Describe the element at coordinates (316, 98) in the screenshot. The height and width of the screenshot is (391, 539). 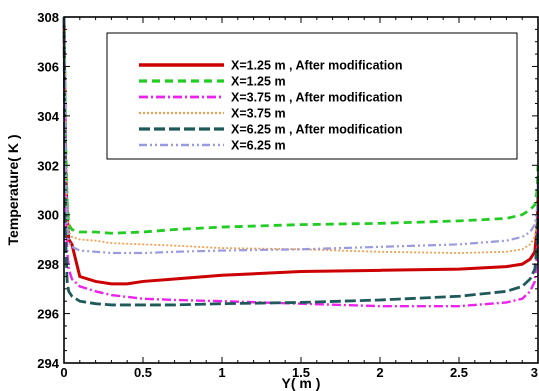
I see `legend-label-3: X=3.75 m , After modification` at that location.